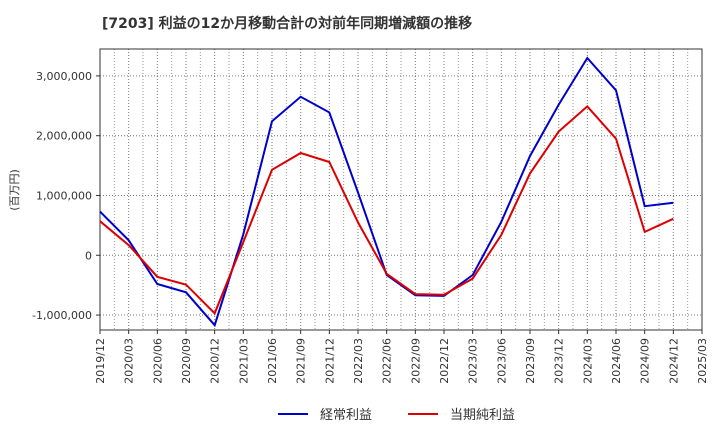 The width and height of the screenshot is (720, 440). Describe the element at coordinates (215, 361) in the screenshot. I see `x-tick-label: 2020/12` at that location.